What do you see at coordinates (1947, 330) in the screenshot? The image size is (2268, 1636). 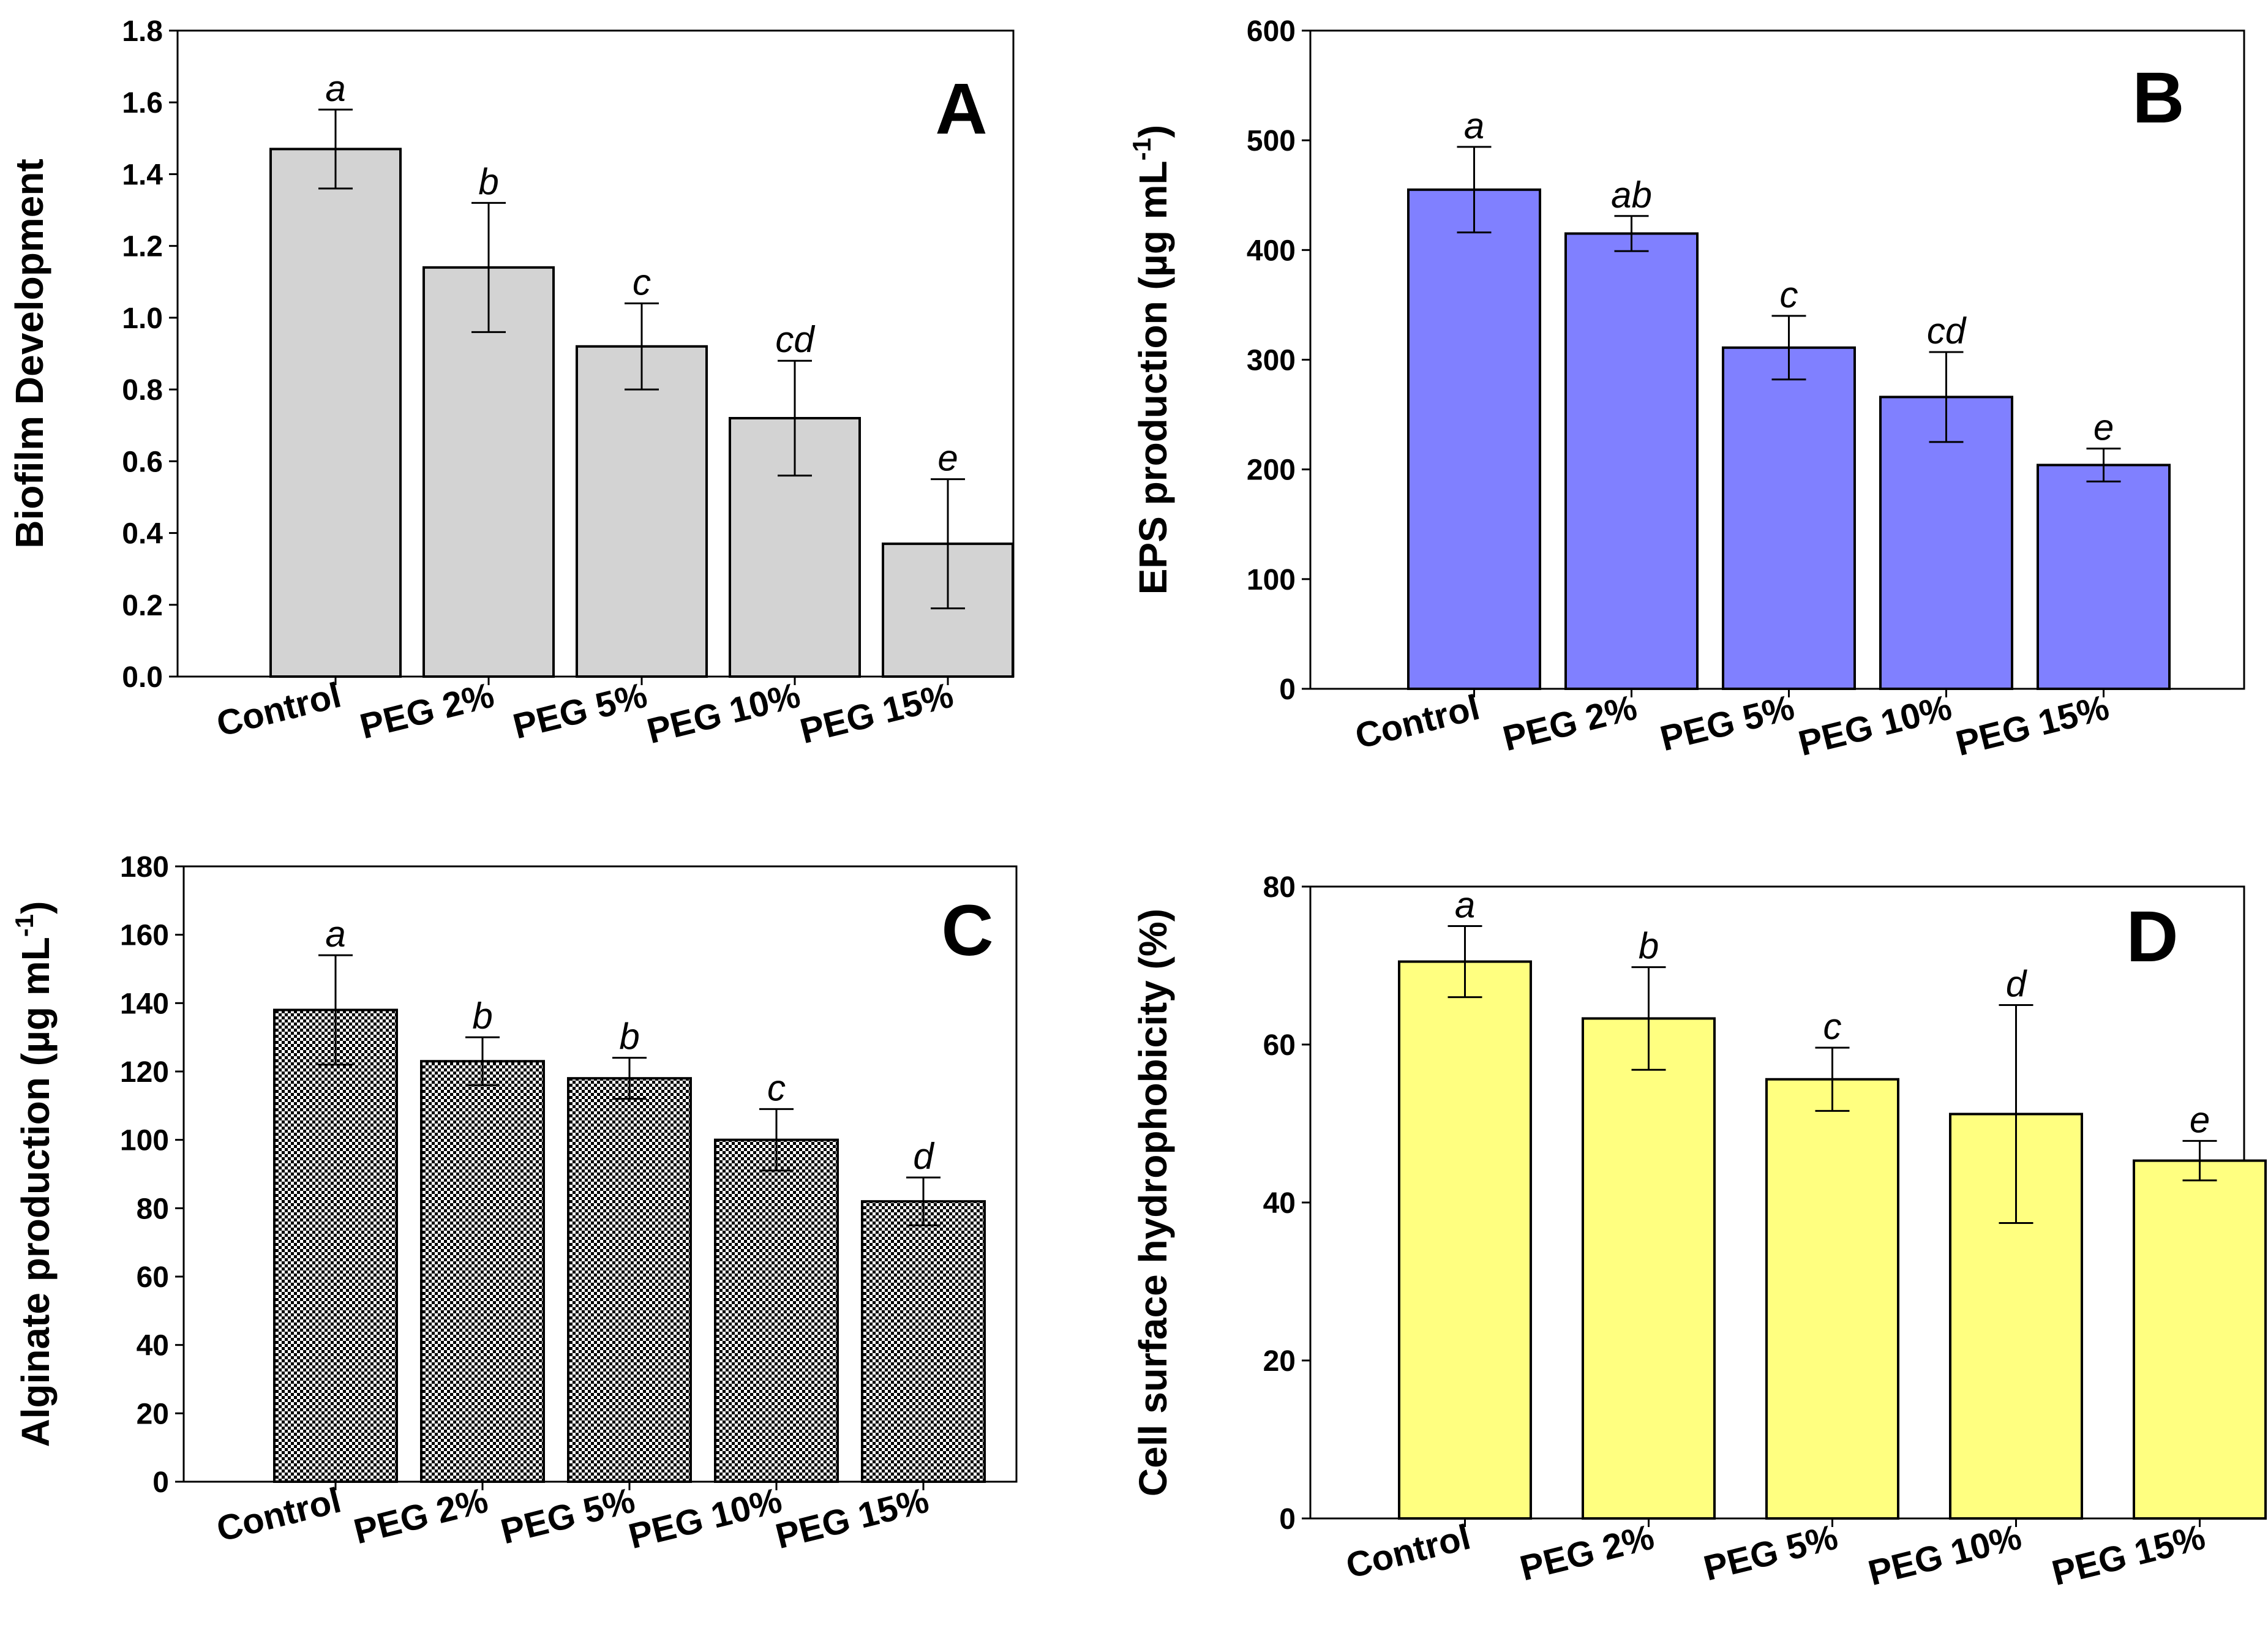 I see `significance-letter-b-3: cd` at bounding box center [1947, 330].